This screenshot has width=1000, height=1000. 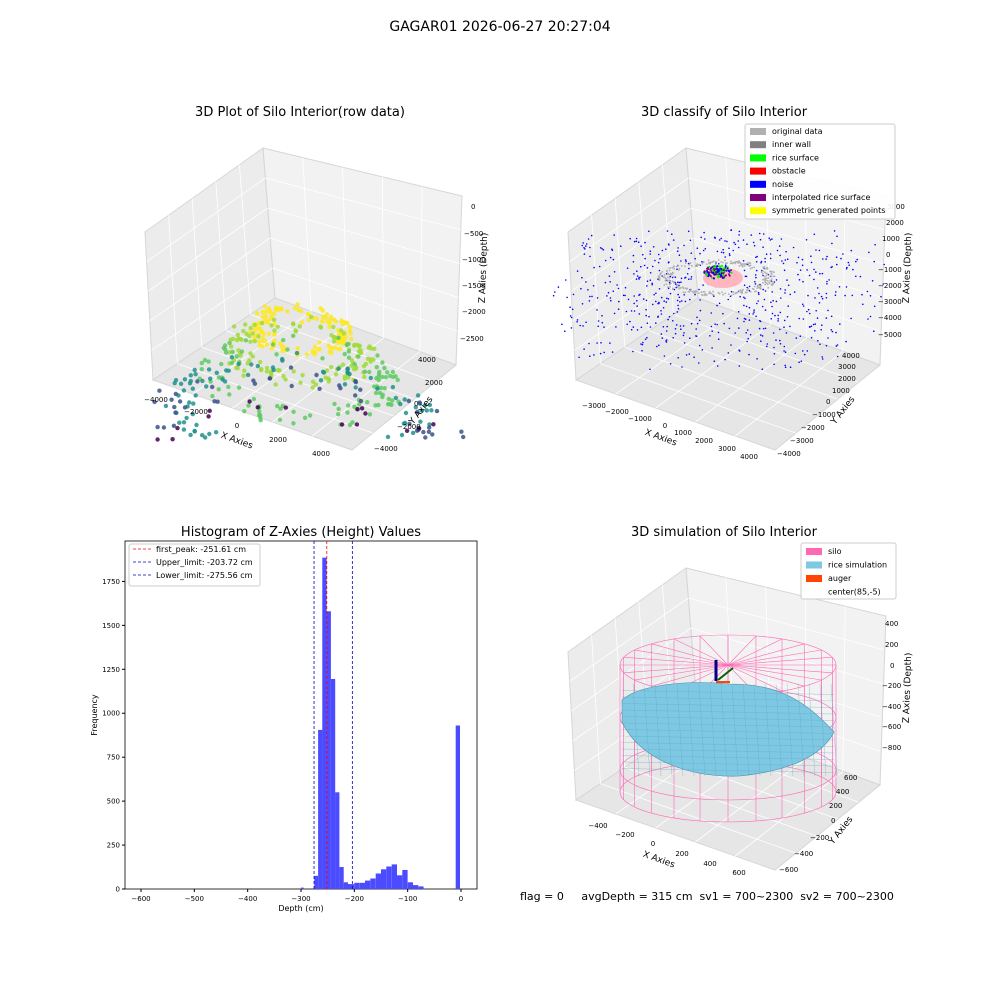 I want to click on y-tick: 4000, so click(x=851, y=356).